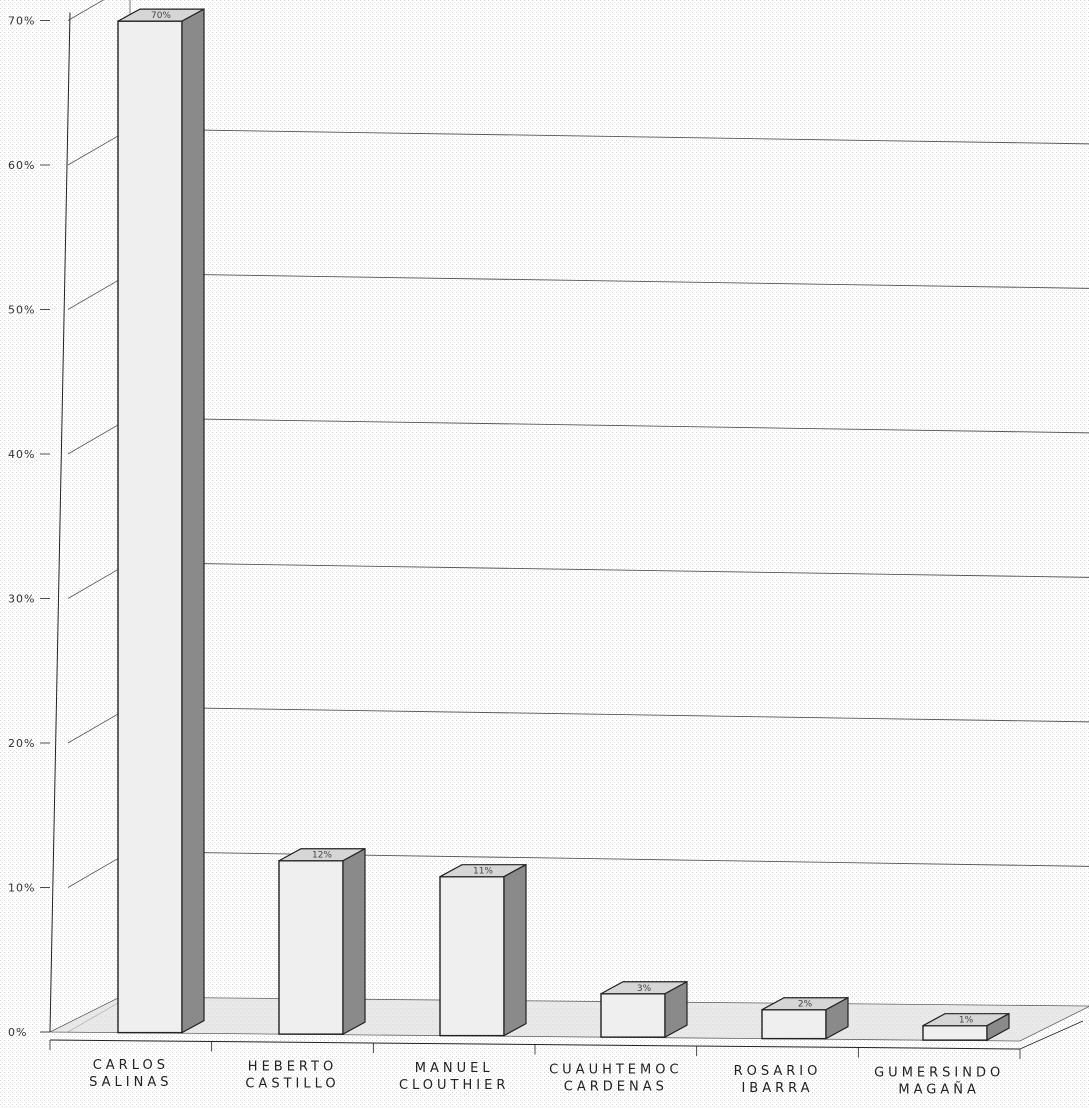 This screenshot has width=1089, height=1108. I want to click on category-label: CLOUTHIER, so click(454, 1085).